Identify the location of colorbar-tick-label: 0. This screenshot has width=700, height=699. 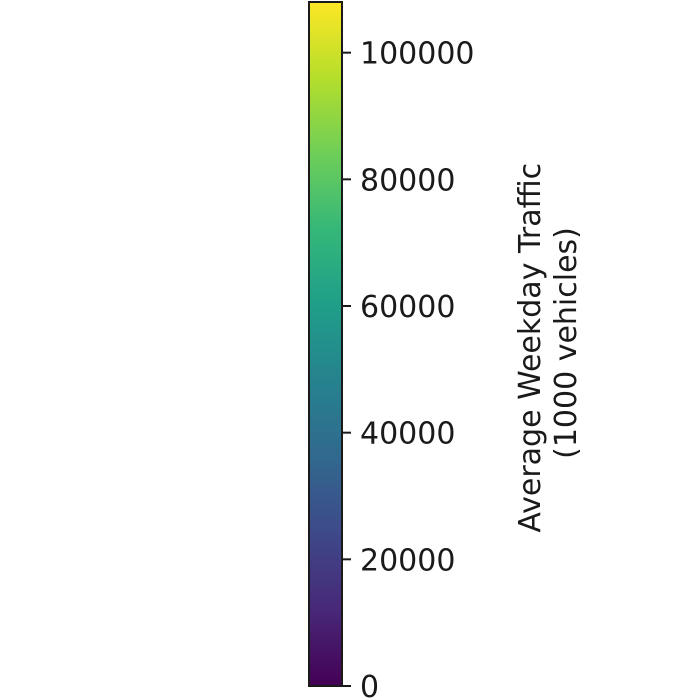
(369, 684).